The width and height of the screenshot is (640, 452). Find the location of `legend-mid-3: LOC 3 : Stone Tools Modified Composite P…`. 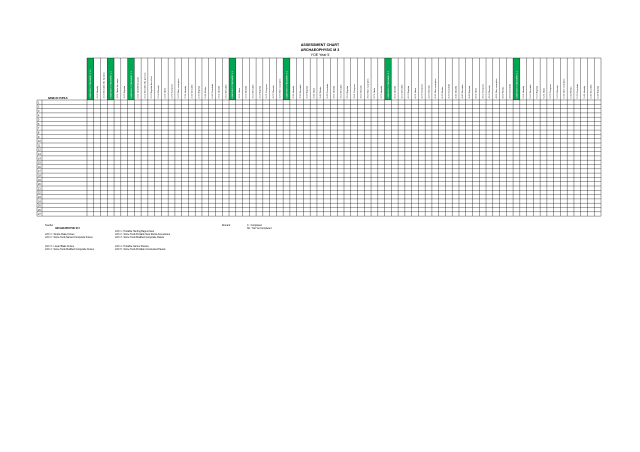

legend-mid-3: LOC 3 : Stone Tools Modified Composite P… is located at coordinates (140, 238).